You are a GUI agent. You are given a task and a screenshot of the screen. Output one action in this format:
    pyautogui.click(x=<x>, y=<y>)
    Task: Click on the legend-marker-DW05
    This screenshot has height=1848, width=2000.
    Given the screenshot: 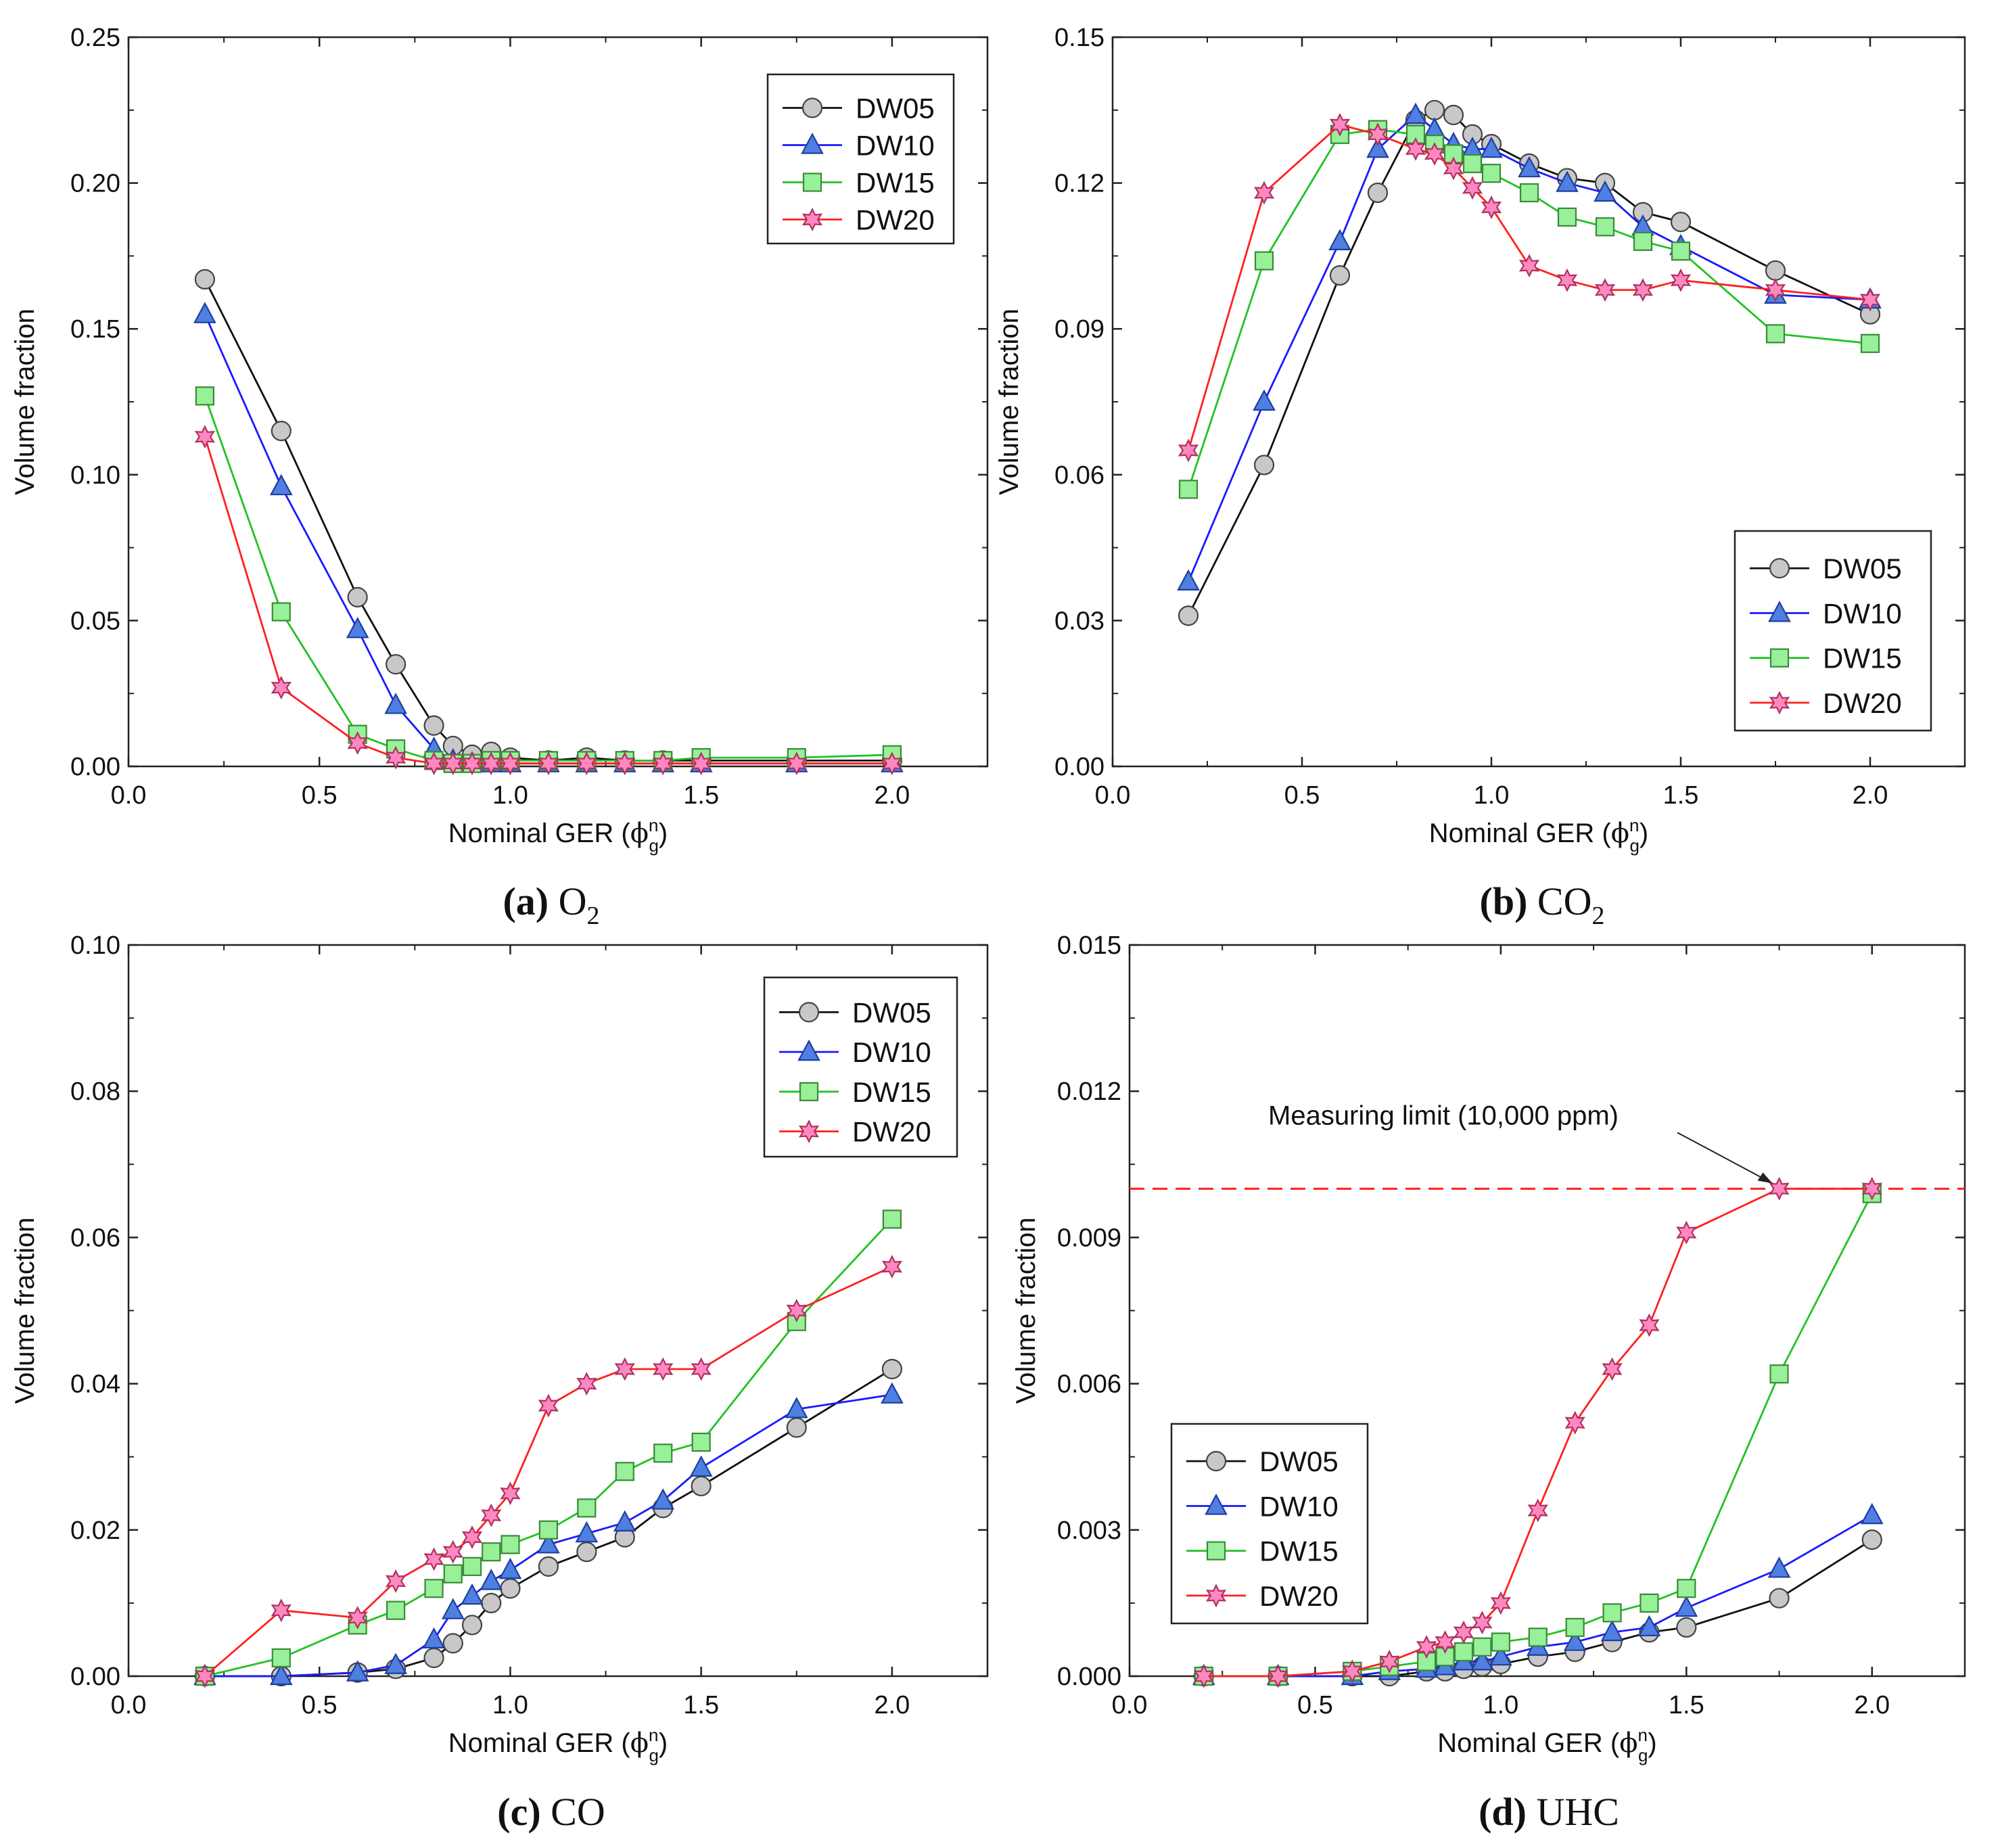 What is the action you would take?
    pyautogui.click(x=809, y=1012)
    